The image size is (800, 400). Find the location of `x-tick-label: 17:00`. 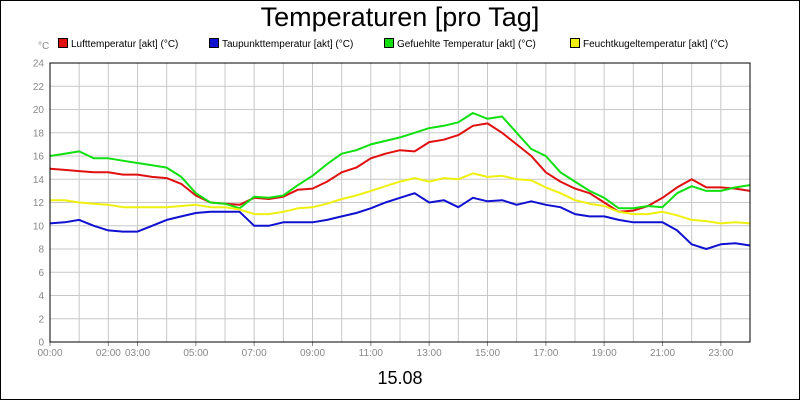

x-tick-label: 17:00 is located at coordinates (545, 353).